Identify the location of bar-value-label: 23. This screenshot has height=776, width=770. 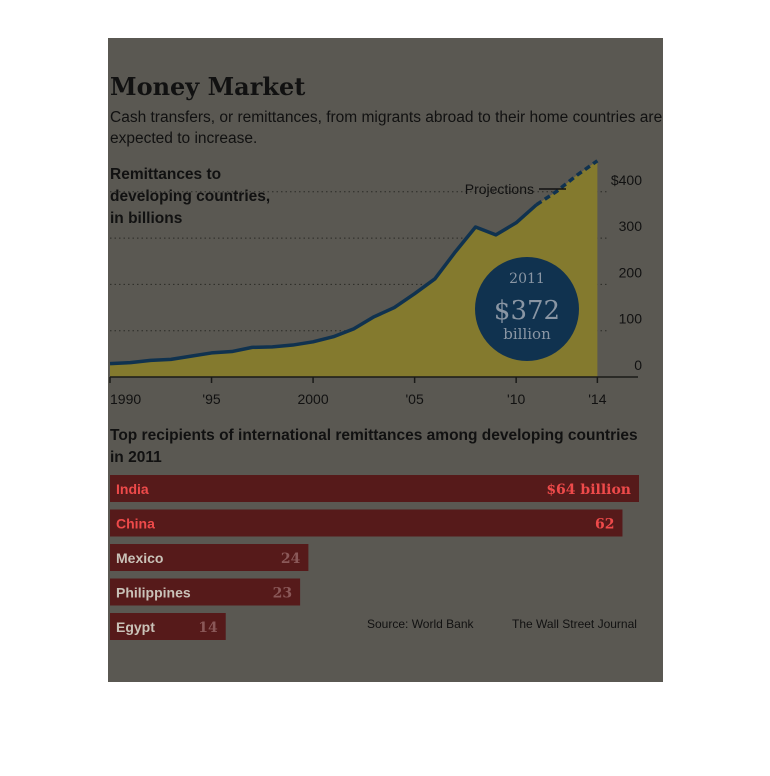
(282, 594).